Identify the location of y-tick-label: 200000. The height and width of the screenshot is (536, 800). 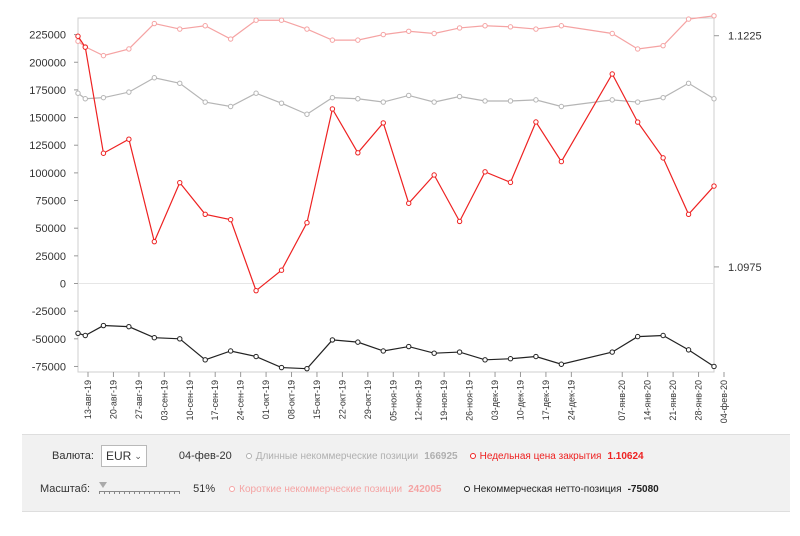
(47, 63).